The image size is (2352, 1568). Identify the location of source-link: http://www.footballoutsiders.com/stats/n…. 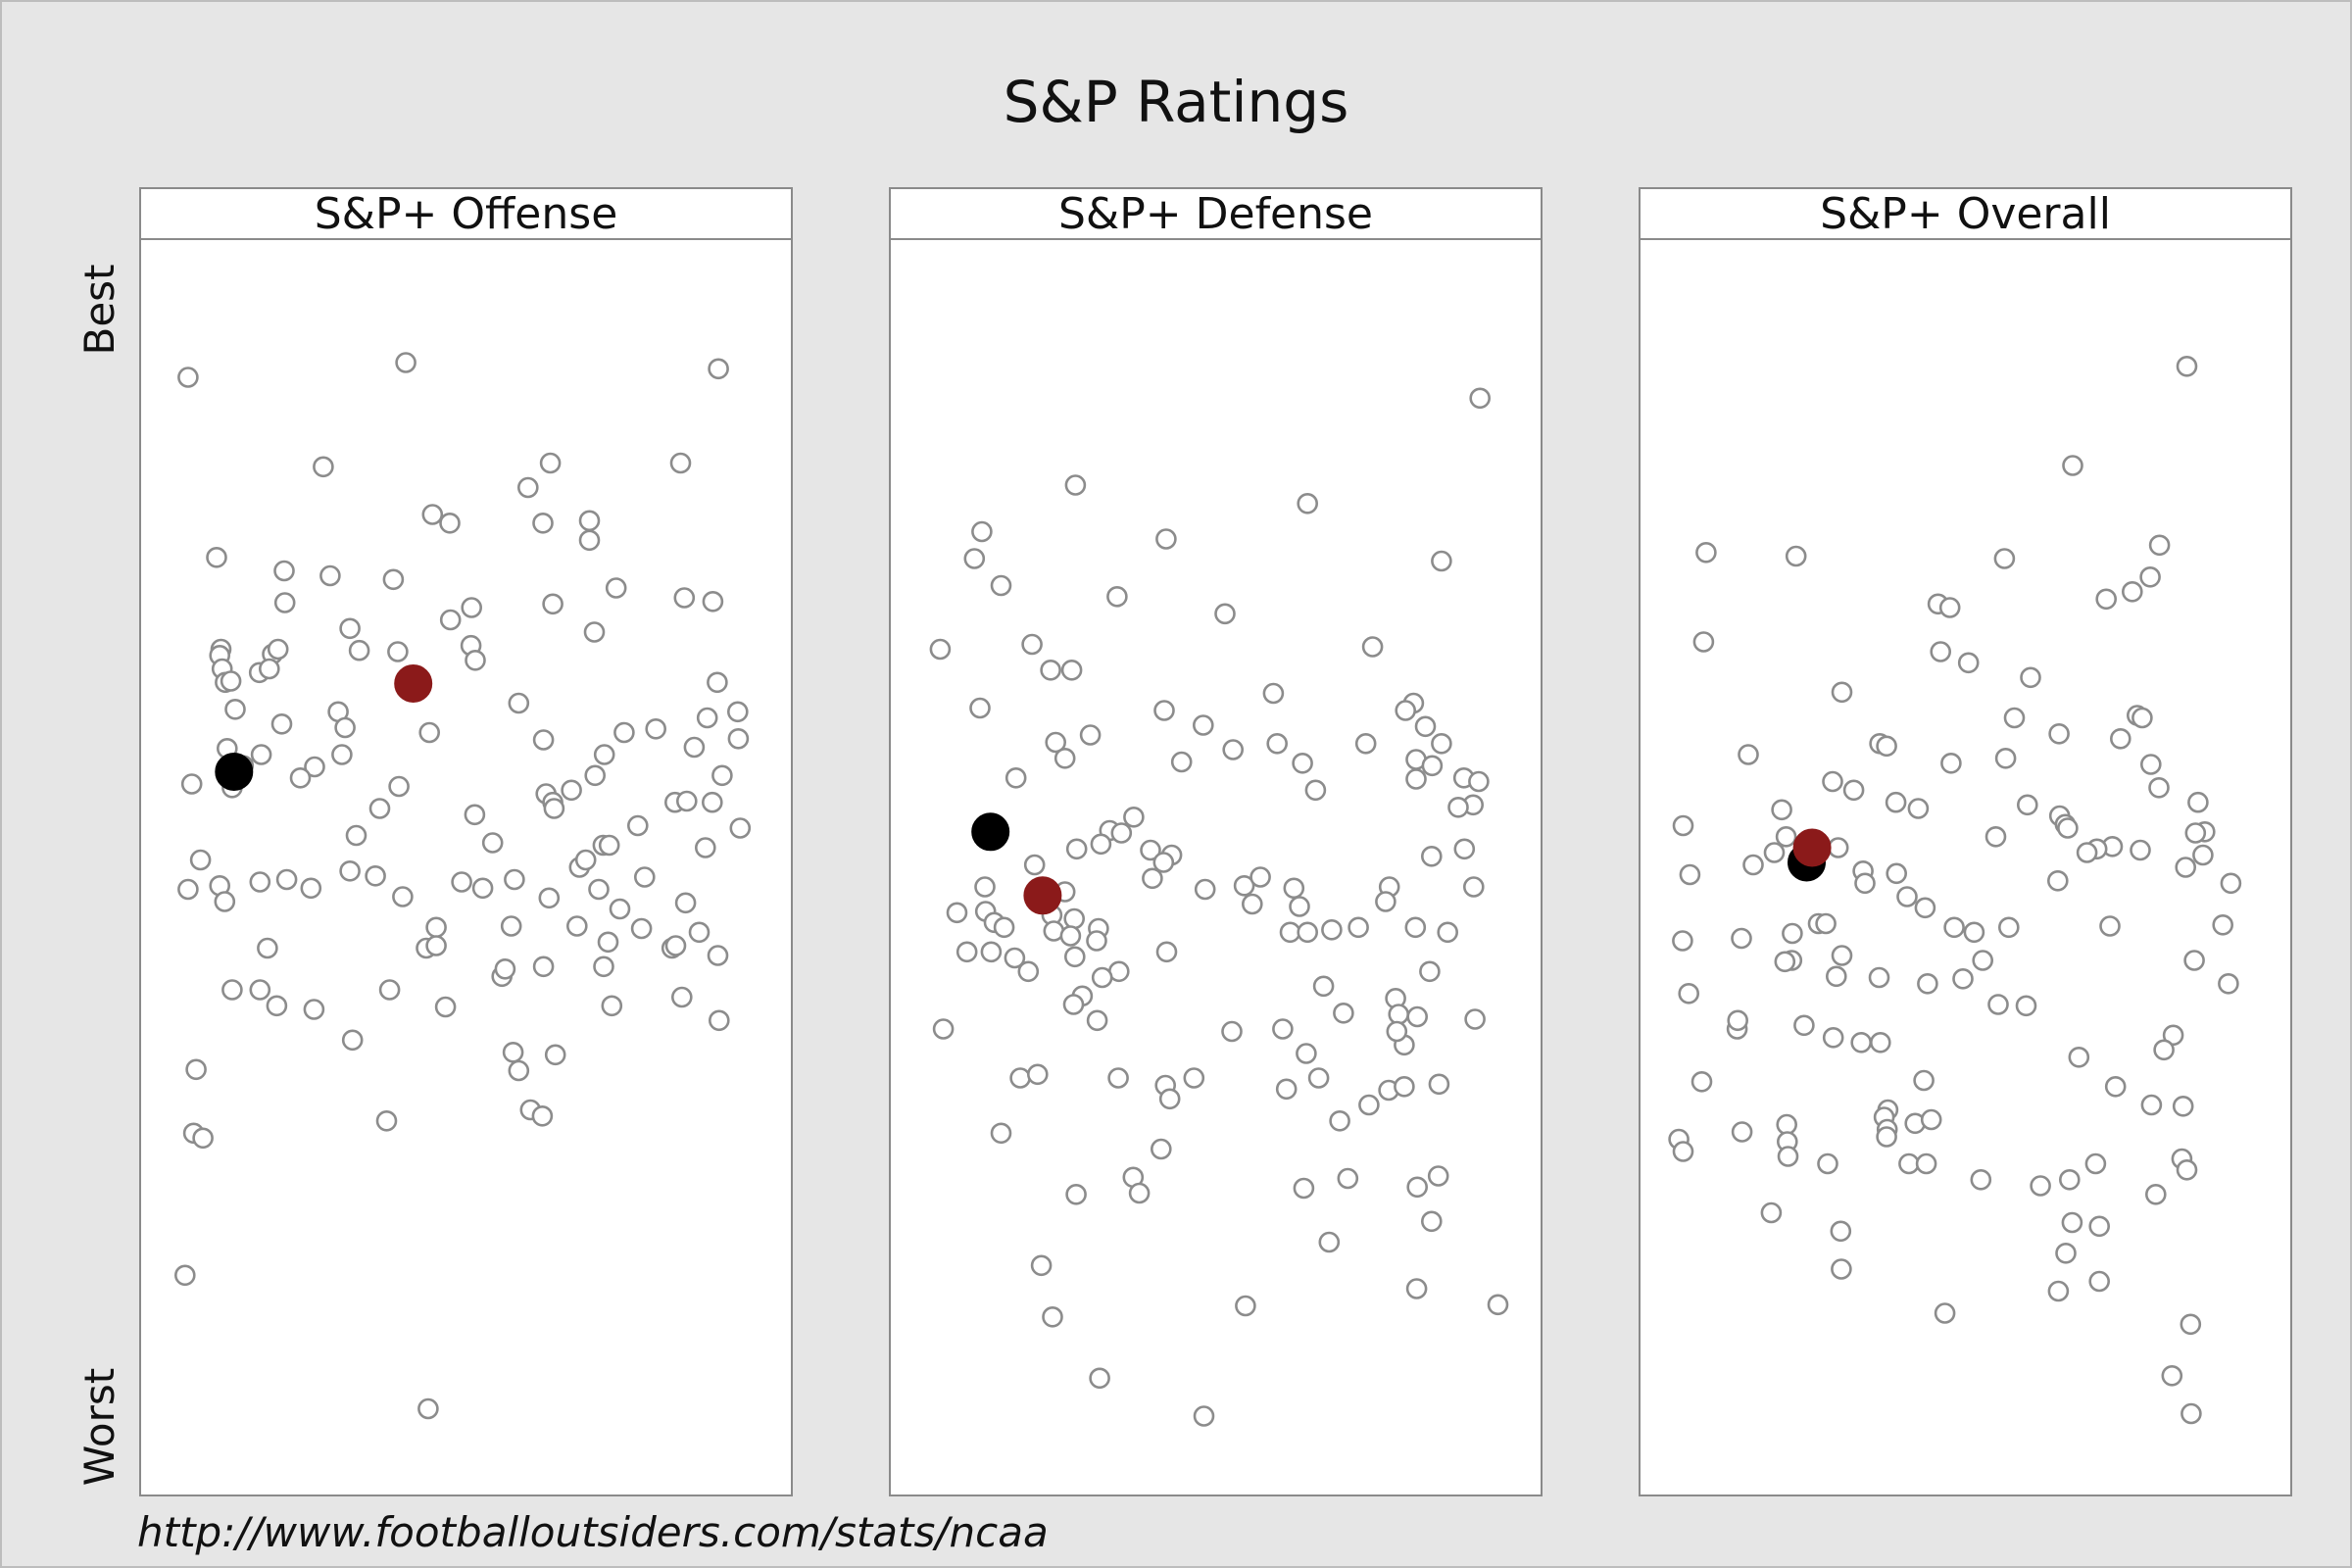
(593, 1532).